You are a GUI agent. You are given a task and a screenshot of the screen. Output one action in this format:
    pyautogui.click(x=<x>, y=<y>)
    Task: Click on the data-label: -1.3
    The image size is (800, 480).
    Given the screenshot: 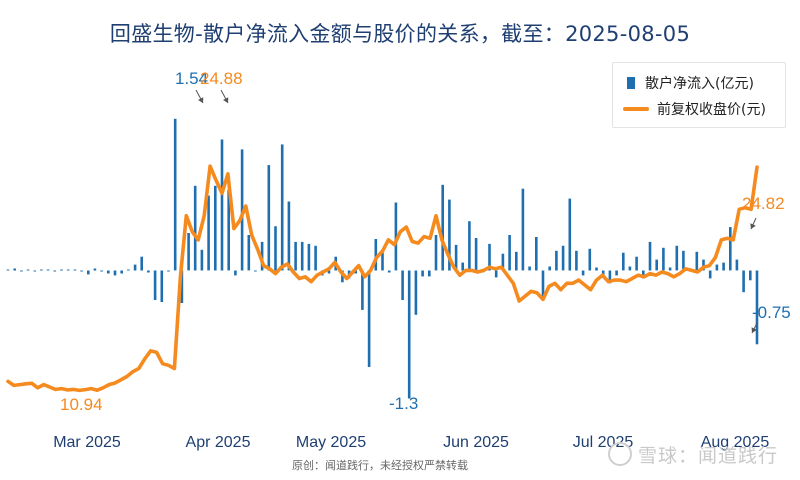 What is the action you would take?
    pyautogui.click(x=403, y=403)
    